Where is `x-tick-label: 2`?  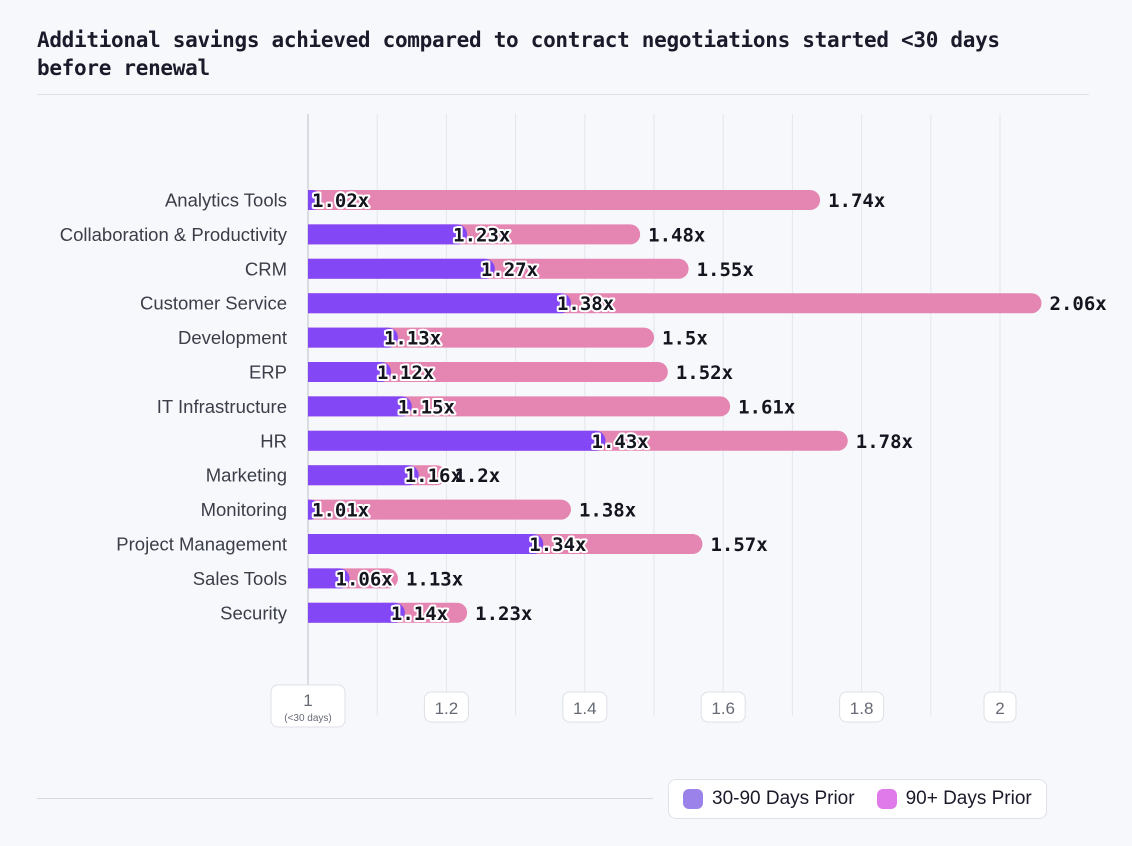 x-tick-label: 2 is located at coordinates (999, 708).